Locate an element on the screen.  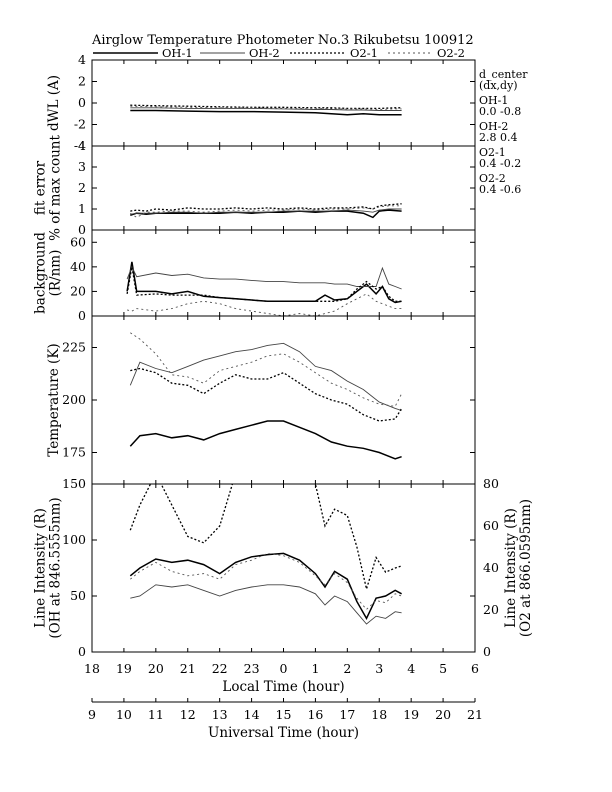
ut-tick-label: 11 is located at coordinates (156, 714).